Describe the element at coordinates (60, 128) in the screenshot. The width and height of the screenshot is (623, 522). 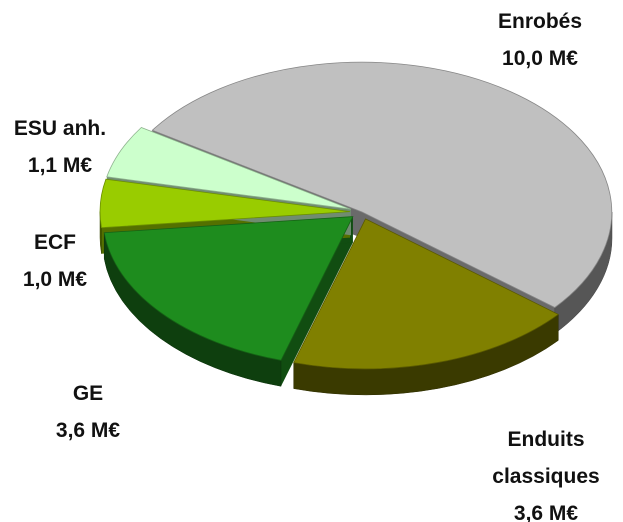
I see `category-name: ESU anh.` at that location.